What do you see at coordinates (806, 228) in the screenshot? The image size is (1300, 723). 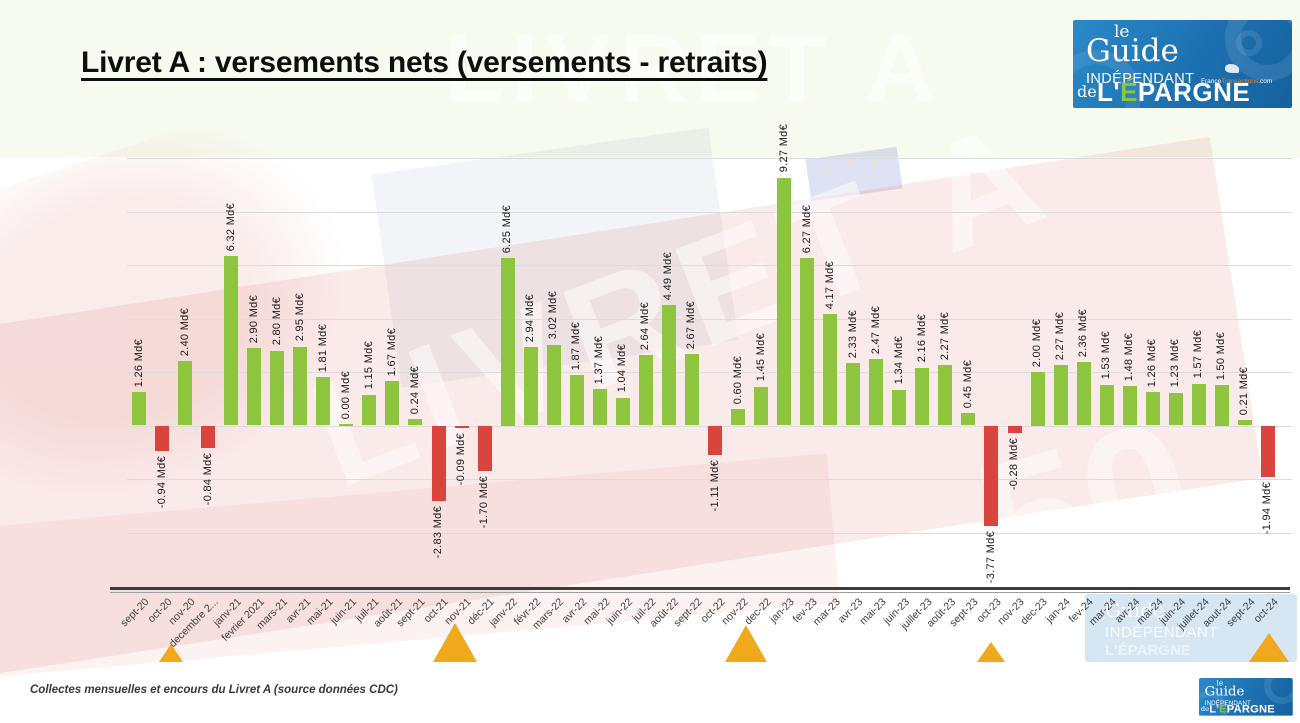 I see `bar-value-label: 6.27 Md€` at bounding box center [806, 228].